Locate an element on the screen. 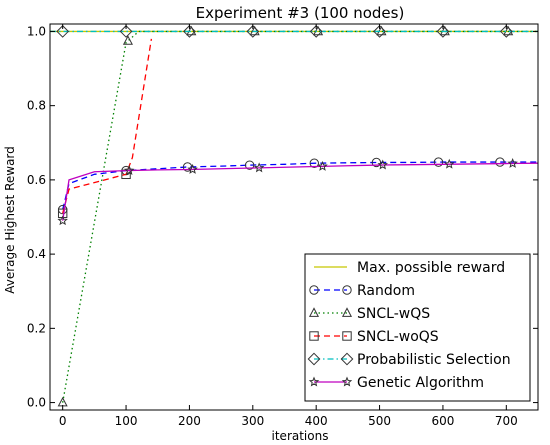  x-tick-label-1: 100 is located at coordinates (126, 421).